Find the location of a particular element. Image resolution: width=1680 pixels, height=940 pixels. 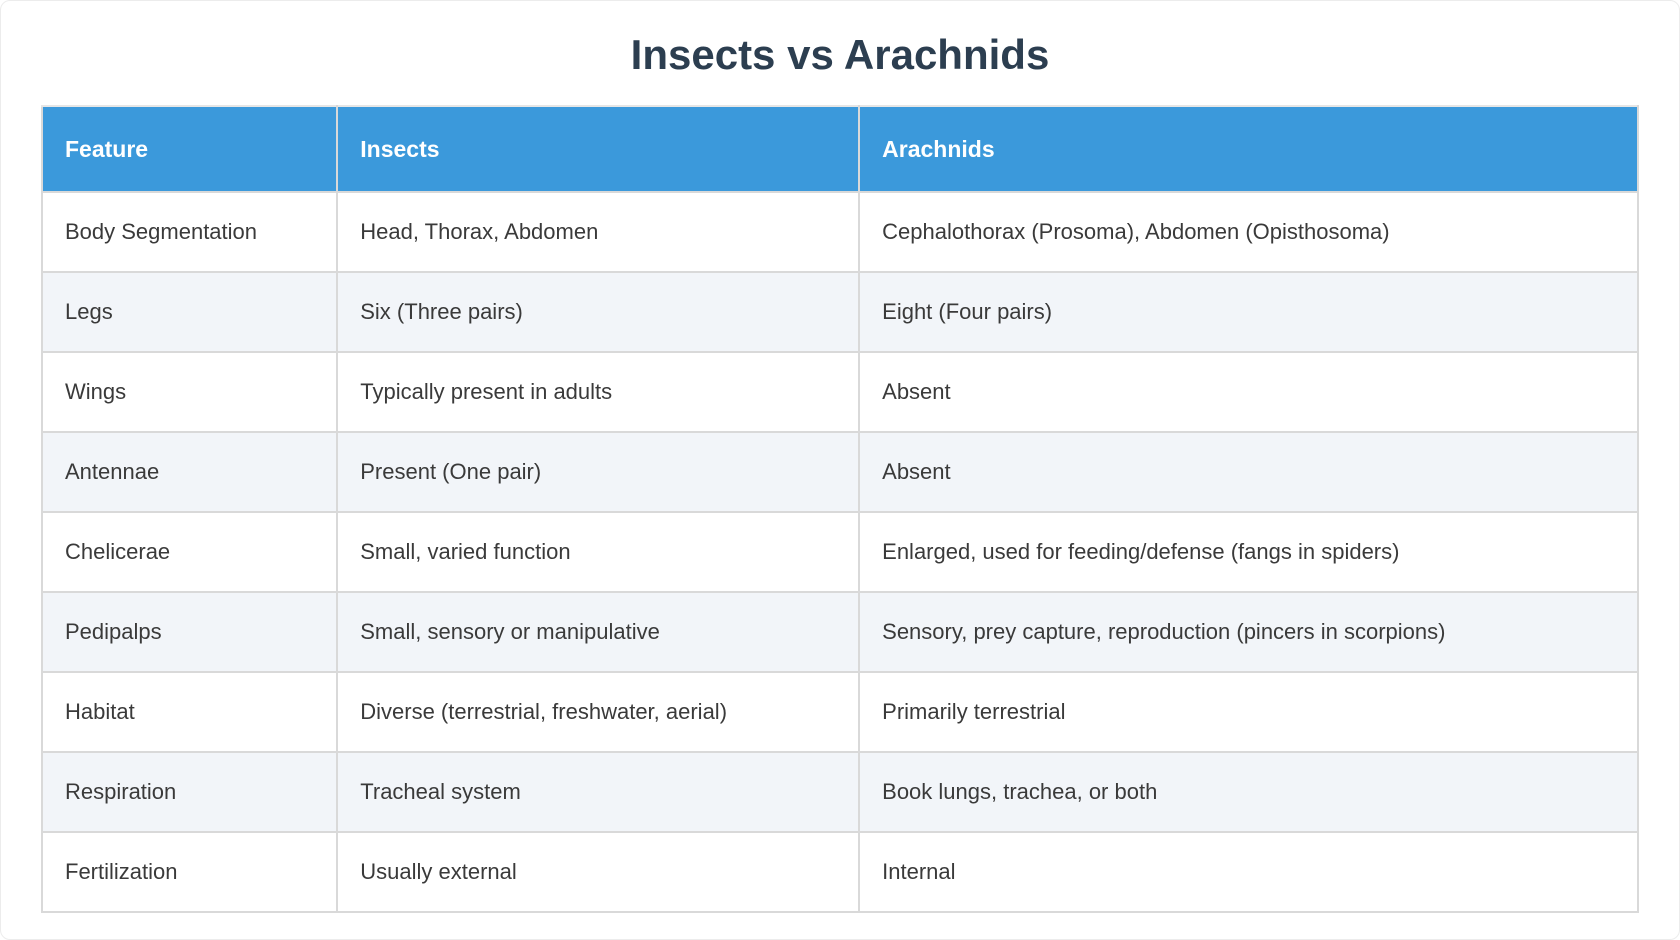

table-header: Feature Insects Arachnids is located at coordinates (839, 149).